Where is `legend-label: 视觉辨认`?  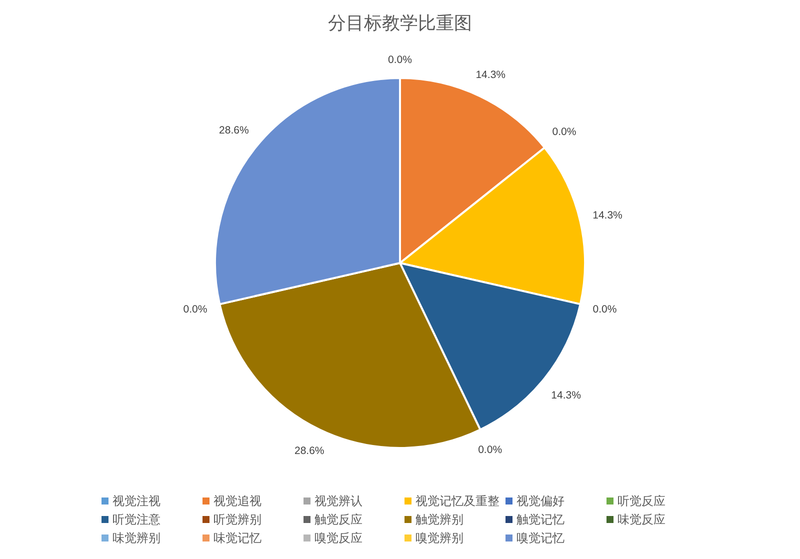 legend-label: 视觉辨认 is located at coordinates (338, 501).